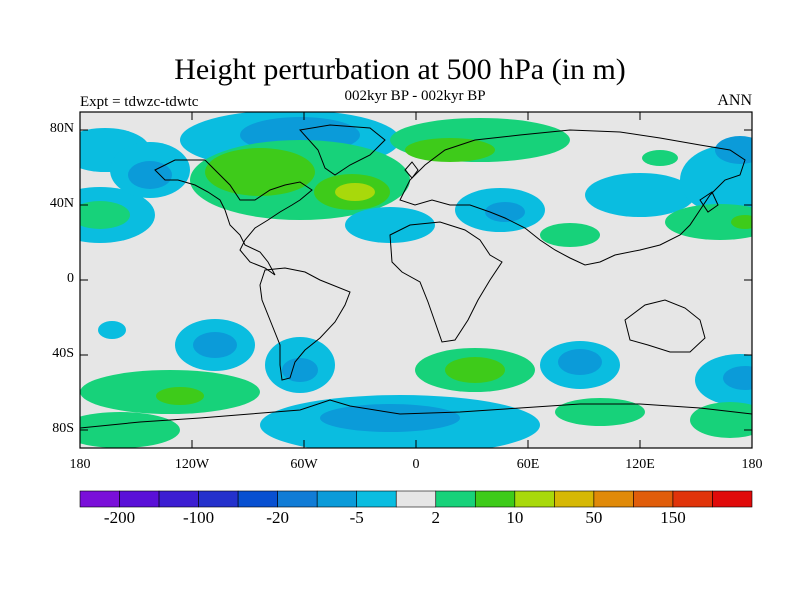 The width and height of the screenshot is (800, 600). I want to click on chart-subtitle: 002kyr BP - 002kyr BP, so click(415, 96).